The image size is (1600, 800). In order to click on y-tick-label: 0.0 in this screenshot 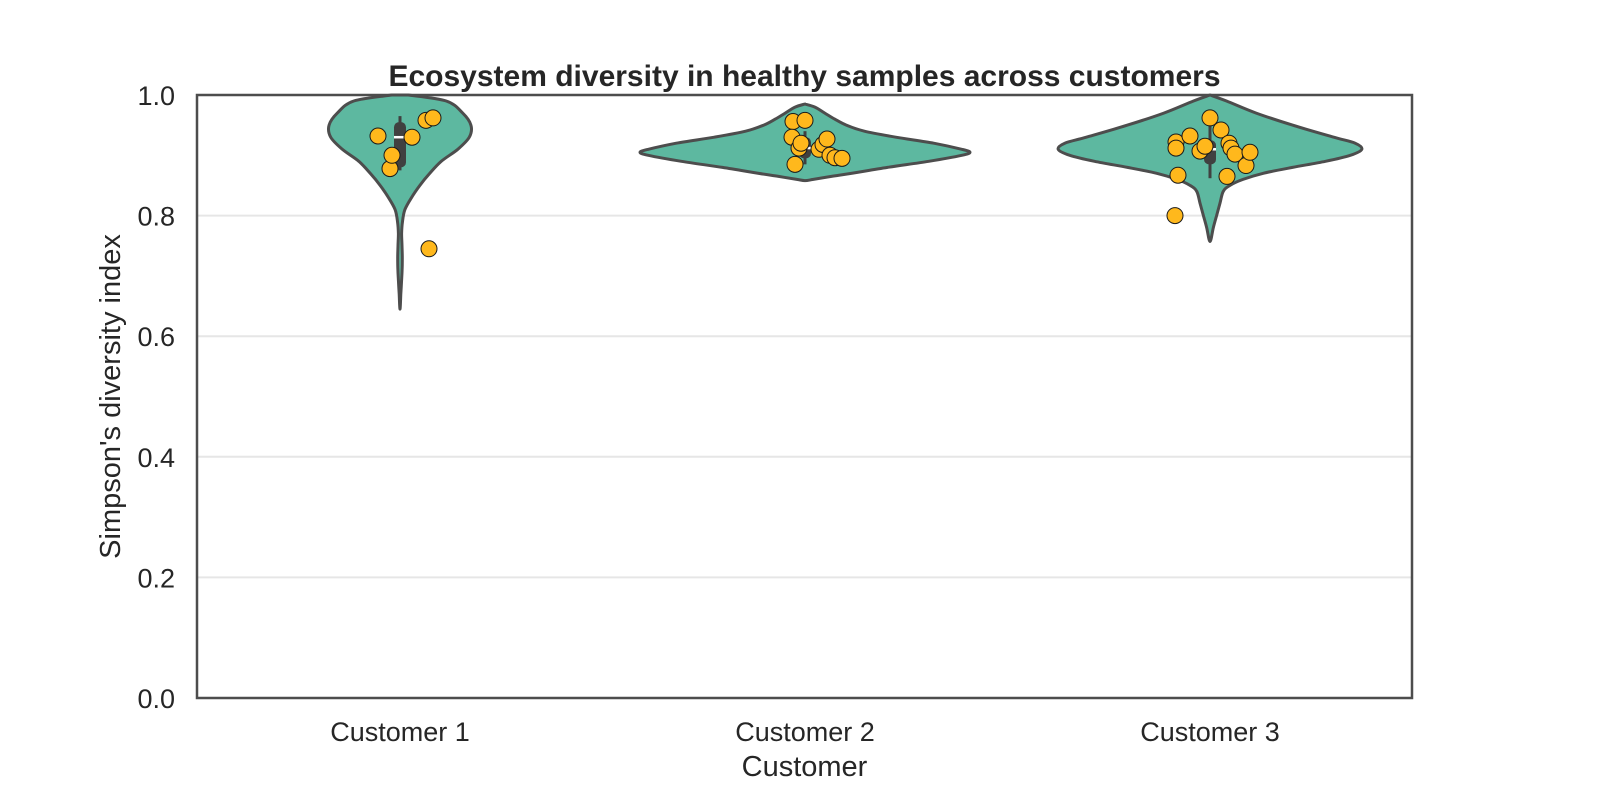, I will do `click(156, 699)`.